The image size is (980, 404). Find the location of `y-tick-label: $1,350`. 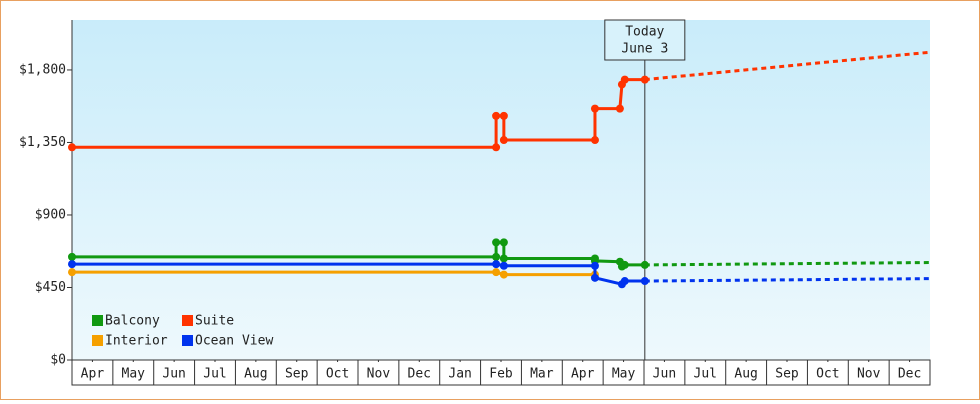

y-tick-label: $1,350 is located at coordinates (42, 142).